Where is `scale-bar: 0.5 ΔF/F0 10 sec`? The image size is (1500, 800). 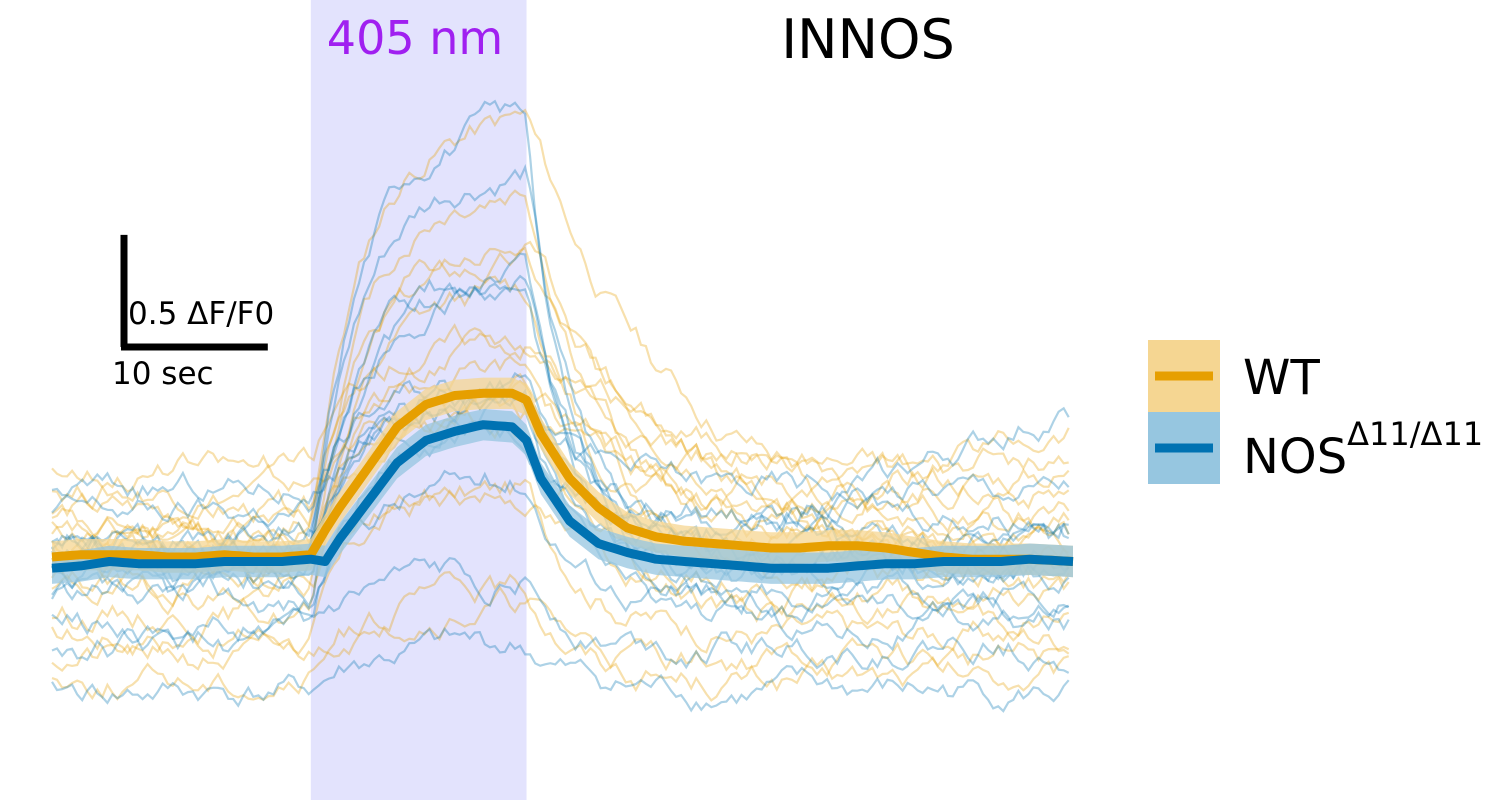 scale-bar: 0.5 ΔF/F0 10 sec is located at coordinates (193, 313).